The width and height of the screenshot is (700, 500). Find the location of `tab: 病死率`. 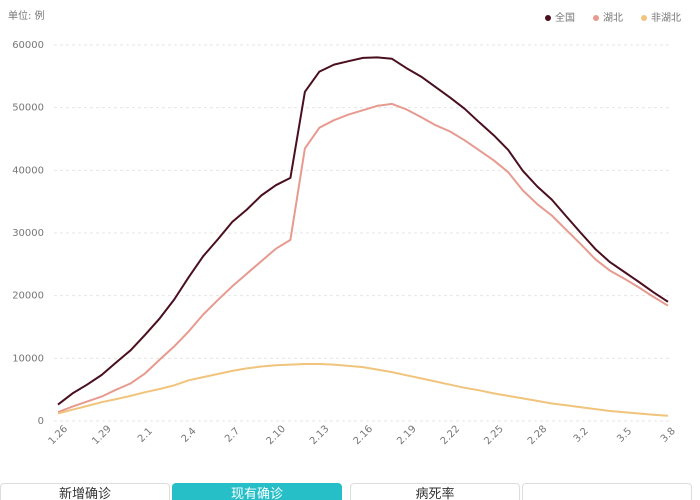

tab: 病死率 is located at coordinates (435, 491).